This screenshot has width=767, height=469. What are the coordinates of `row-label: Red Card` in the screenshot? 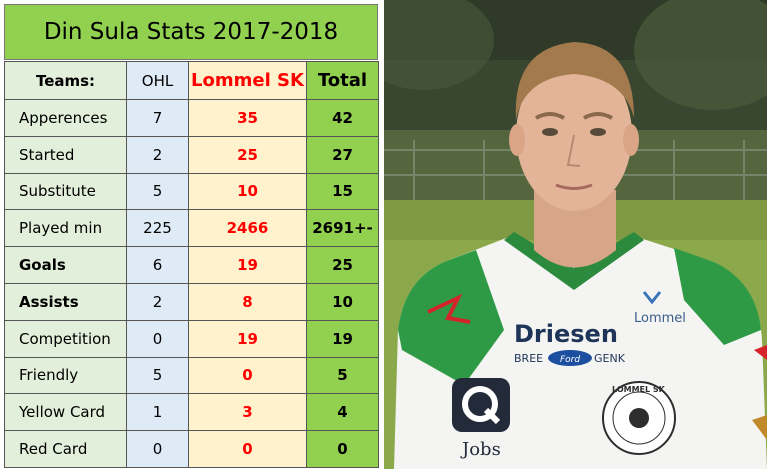 It's located at (65, 449).